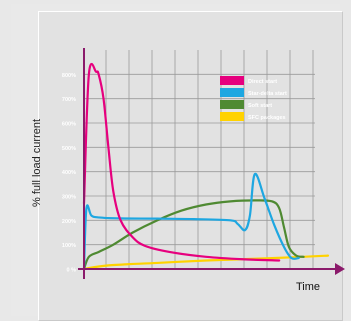  Describe the element at coordinates (72, 271) in the screenshot. I see `y-tick-label: 0 %` at that location.